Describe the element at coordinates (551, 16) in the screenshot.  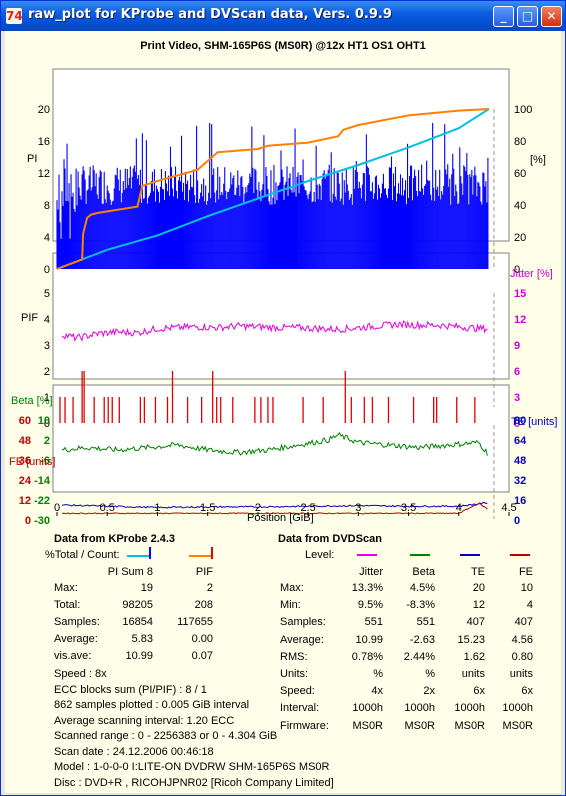
I see `close-button: ✕` at that location.